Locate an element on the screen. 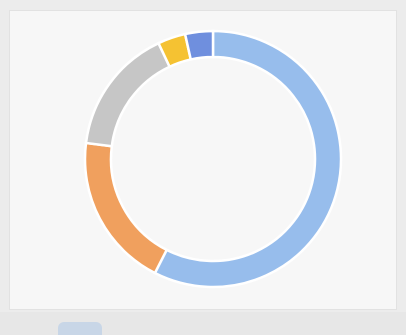  bottom-accent is located at coordinates (80, 328).